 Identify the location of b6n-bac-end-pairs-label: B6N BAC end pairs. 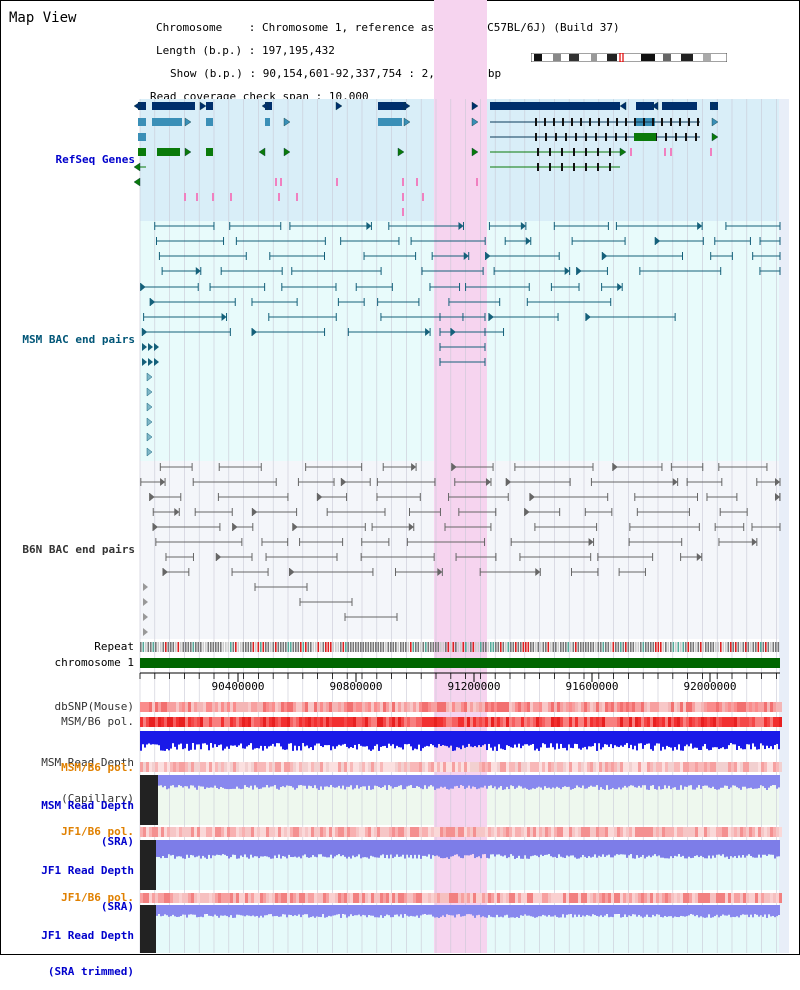
(78, 549).